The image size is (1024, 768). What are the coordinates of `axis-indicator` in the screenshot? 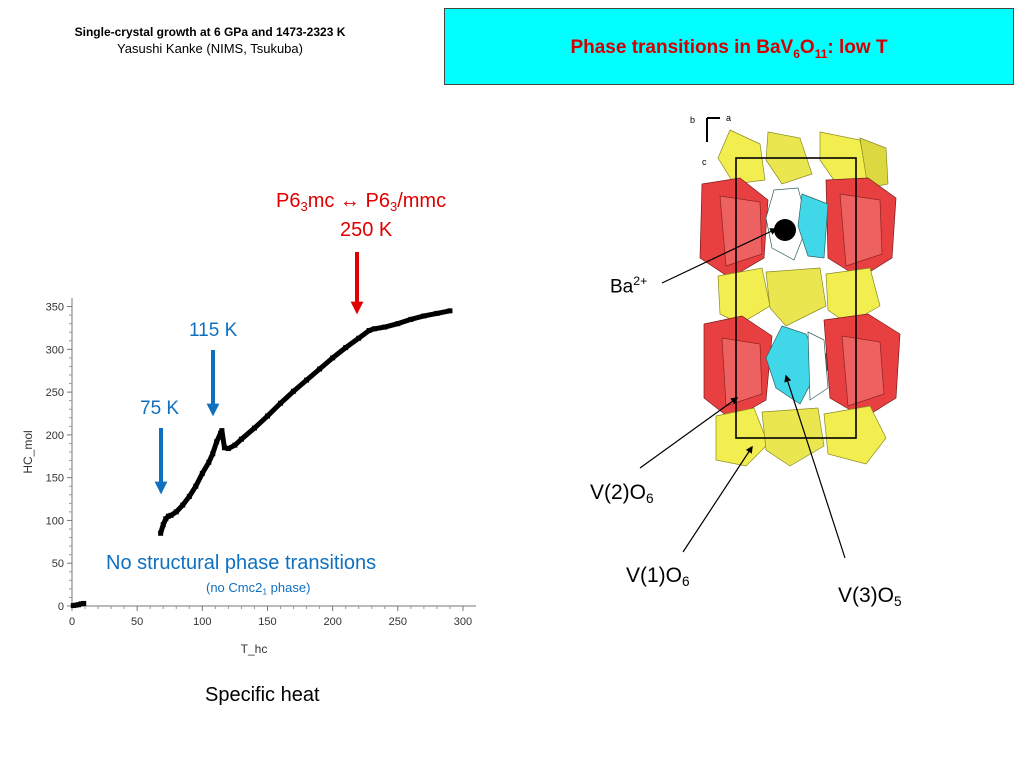 It's located at (713, 129).